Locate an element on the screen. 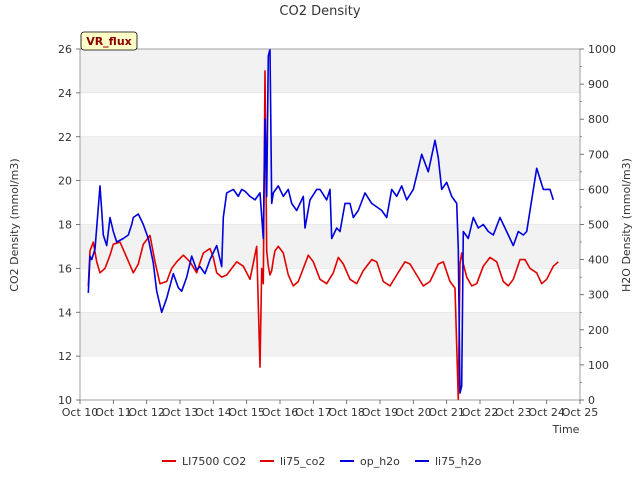  x-tick-label: Oct 13 is located at coordinates (180, 412).